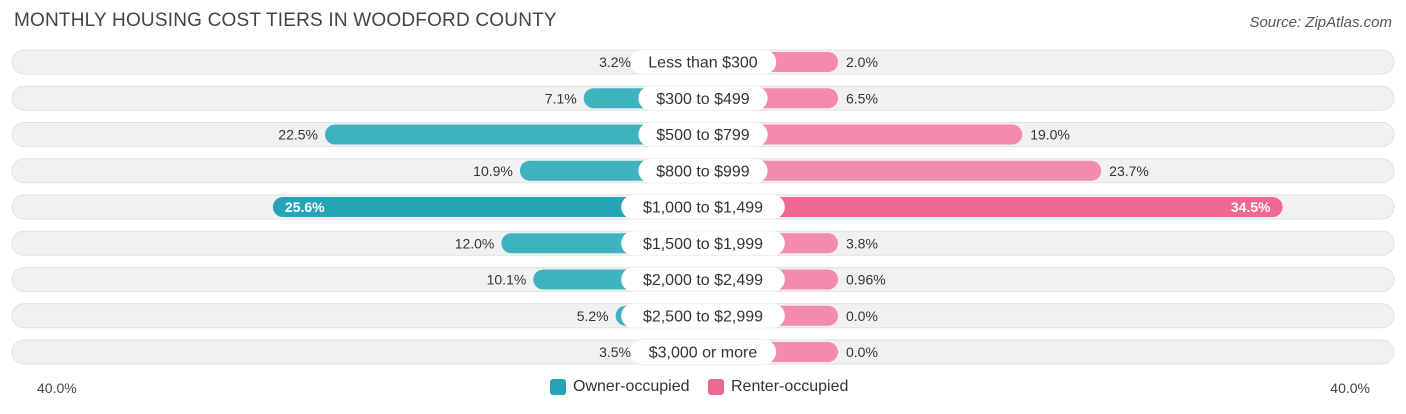 This screenshot has height=414, width=1406. I want to click on value-label-owner: 3.2%, so click(615, 62).